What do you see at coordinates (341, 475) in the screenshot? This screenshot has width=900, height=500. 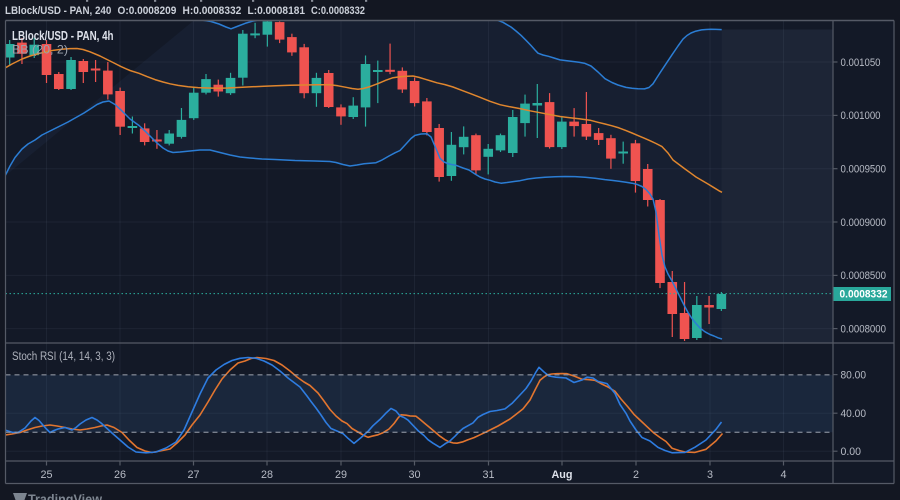 I see `svg-text: 29` at bounding box center [341, 475].